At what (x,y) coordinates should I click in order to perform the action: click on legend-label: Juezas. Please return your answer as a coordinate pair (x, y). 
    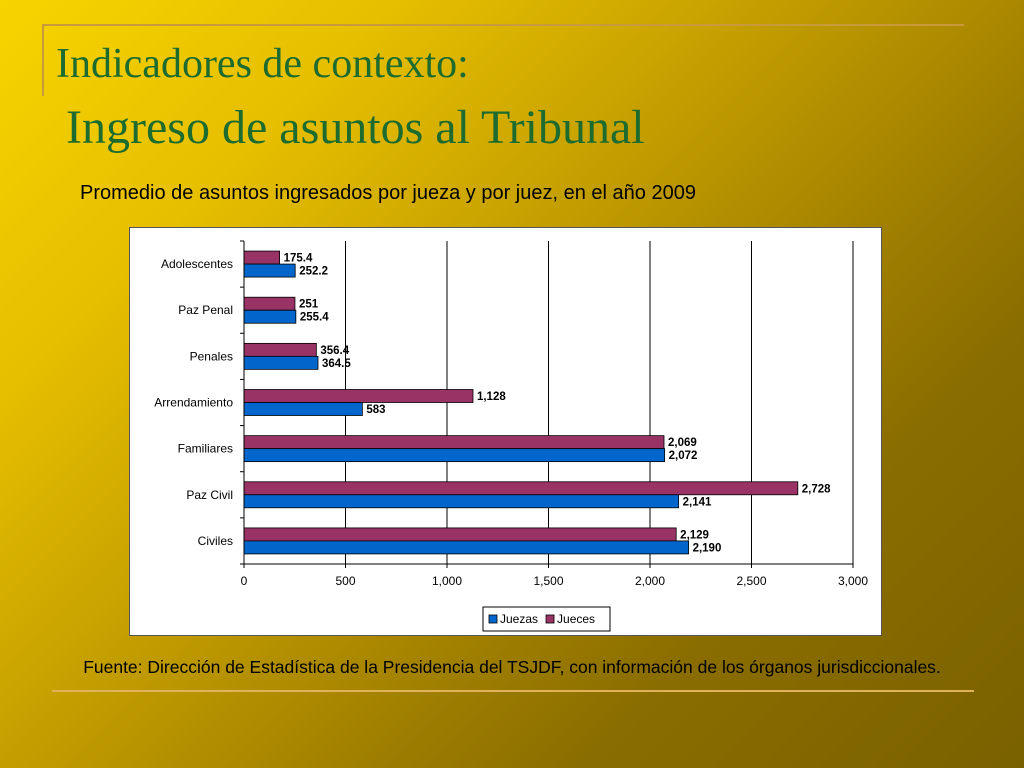
    Looking at the image, I should click on (519, 619).